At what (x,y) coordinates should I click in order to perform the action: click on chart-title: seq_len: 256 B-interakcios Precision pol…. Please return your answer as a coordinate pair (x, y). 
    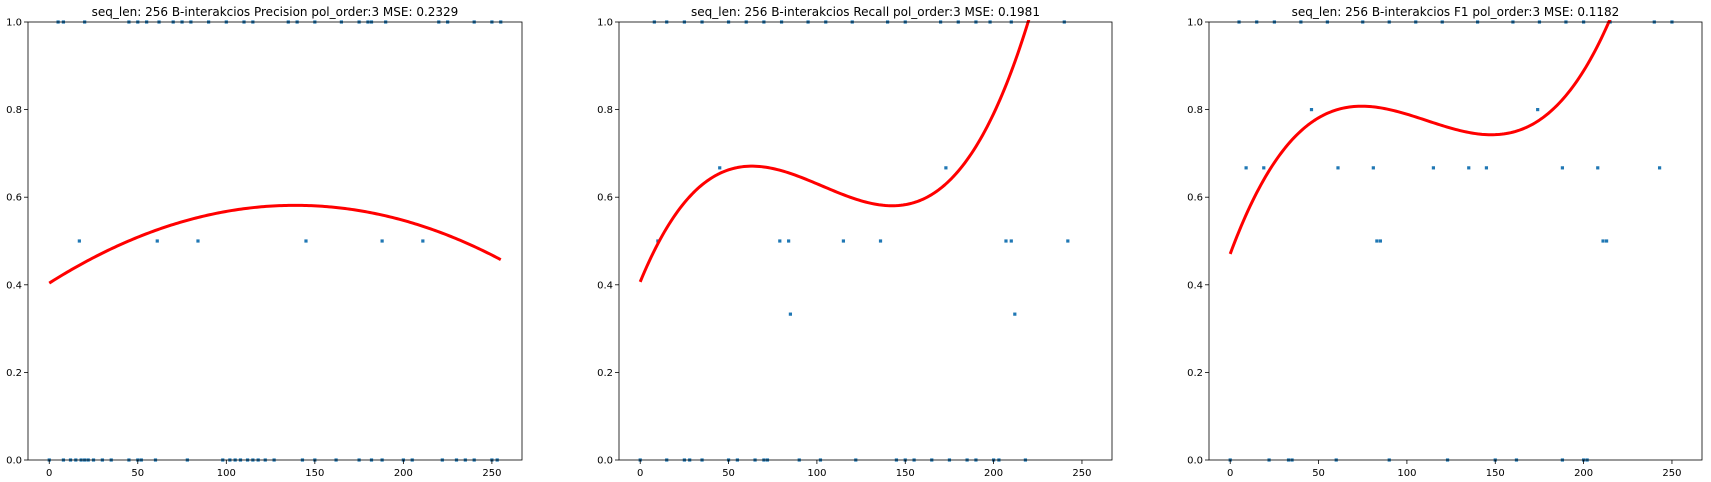
    Looking at the image, I should click on (275, 12).